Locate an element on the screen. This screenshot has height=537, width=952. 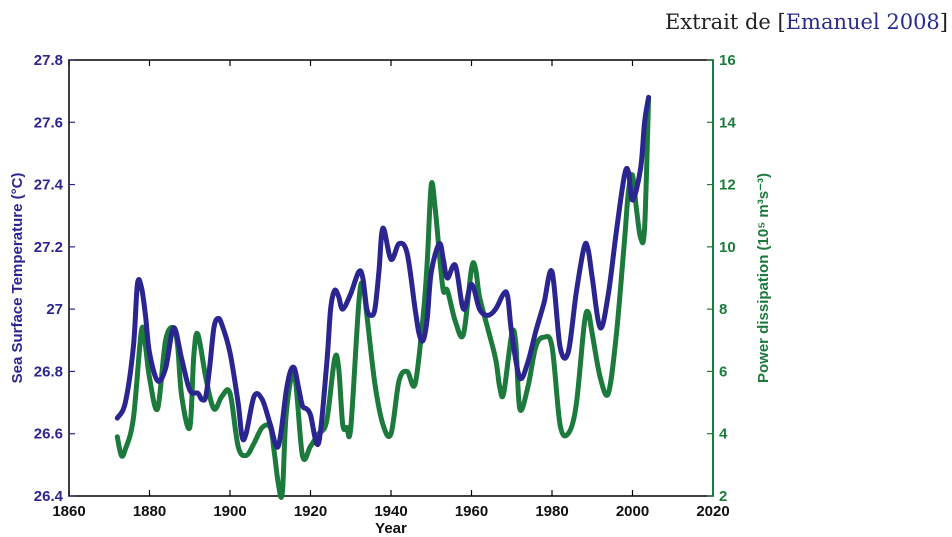
y-left-axis-title: Sea Surface Temperature (°C) is located at coordinates (17, 278).